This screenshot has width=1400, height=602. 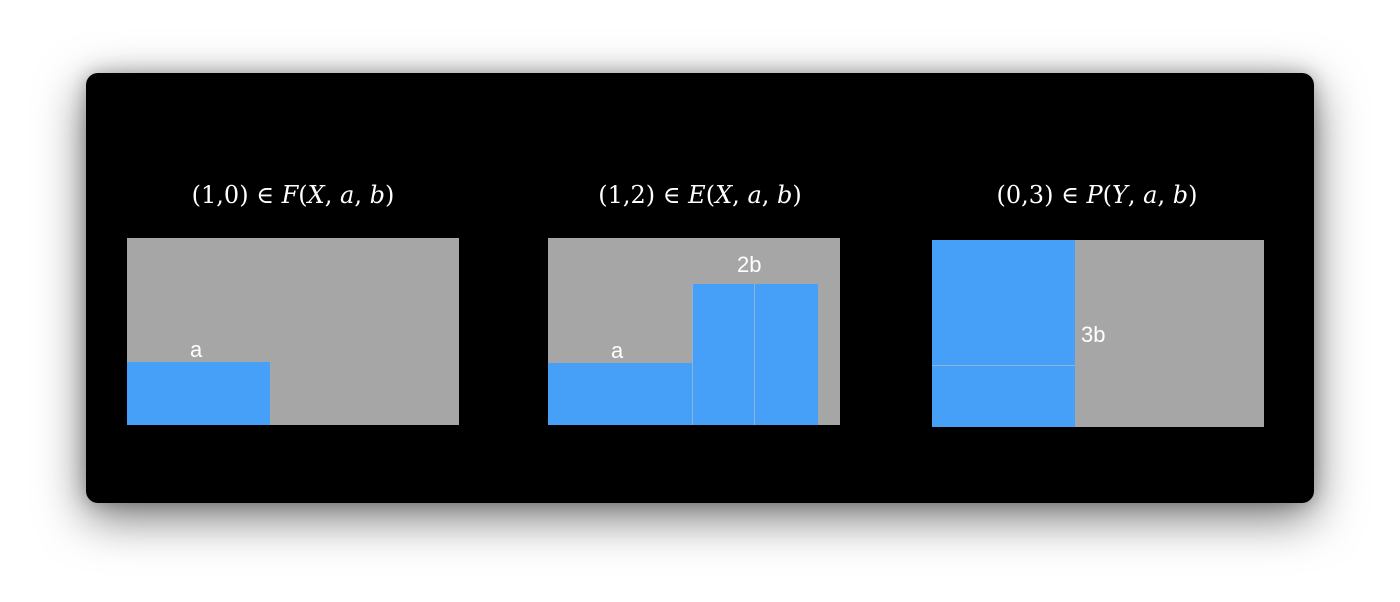 What do you see at coordinates (620, 394) in the screenshot?
I see `diagram-2-block-a` at bounding box center [620, 394].